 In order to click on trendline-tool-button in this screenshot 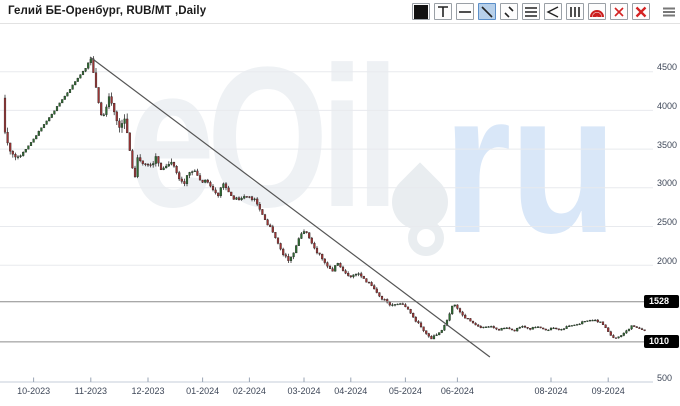, I will do `click(487, 11)`.